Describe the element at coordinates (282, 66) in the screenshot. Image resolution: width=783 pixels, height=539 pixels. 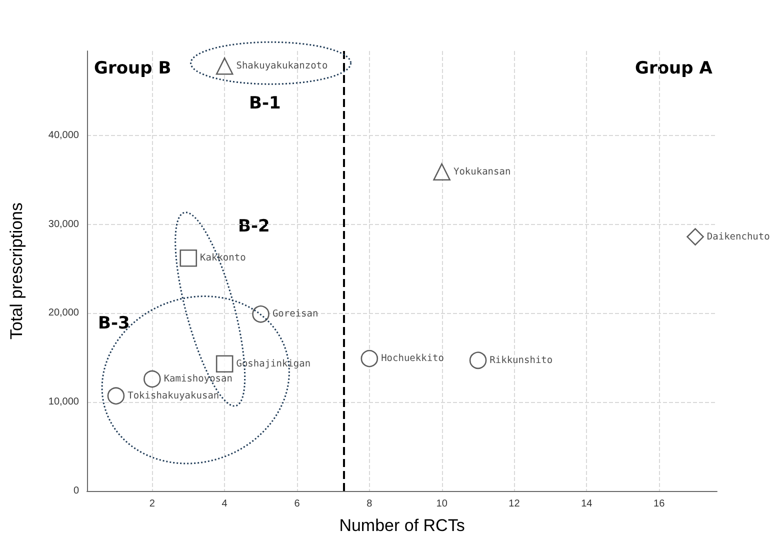
I see `series-label: Shakuyakukanzoto` at that location.